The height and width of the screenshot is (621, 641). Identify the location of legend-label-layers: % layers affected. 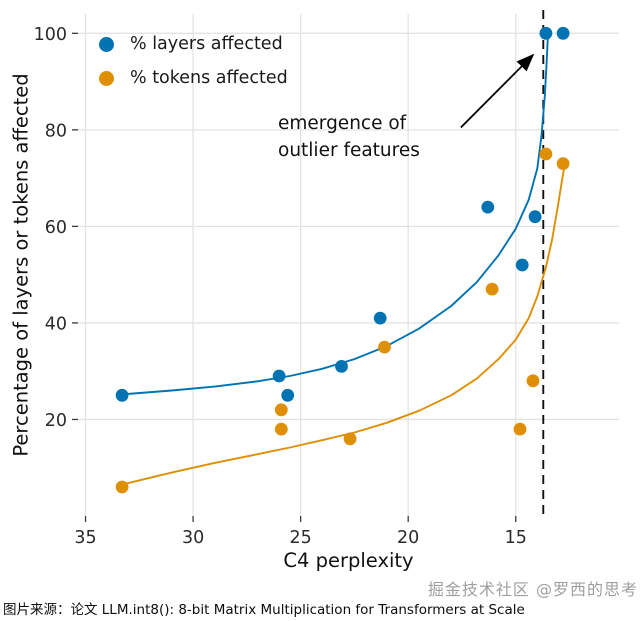
(206, 44).